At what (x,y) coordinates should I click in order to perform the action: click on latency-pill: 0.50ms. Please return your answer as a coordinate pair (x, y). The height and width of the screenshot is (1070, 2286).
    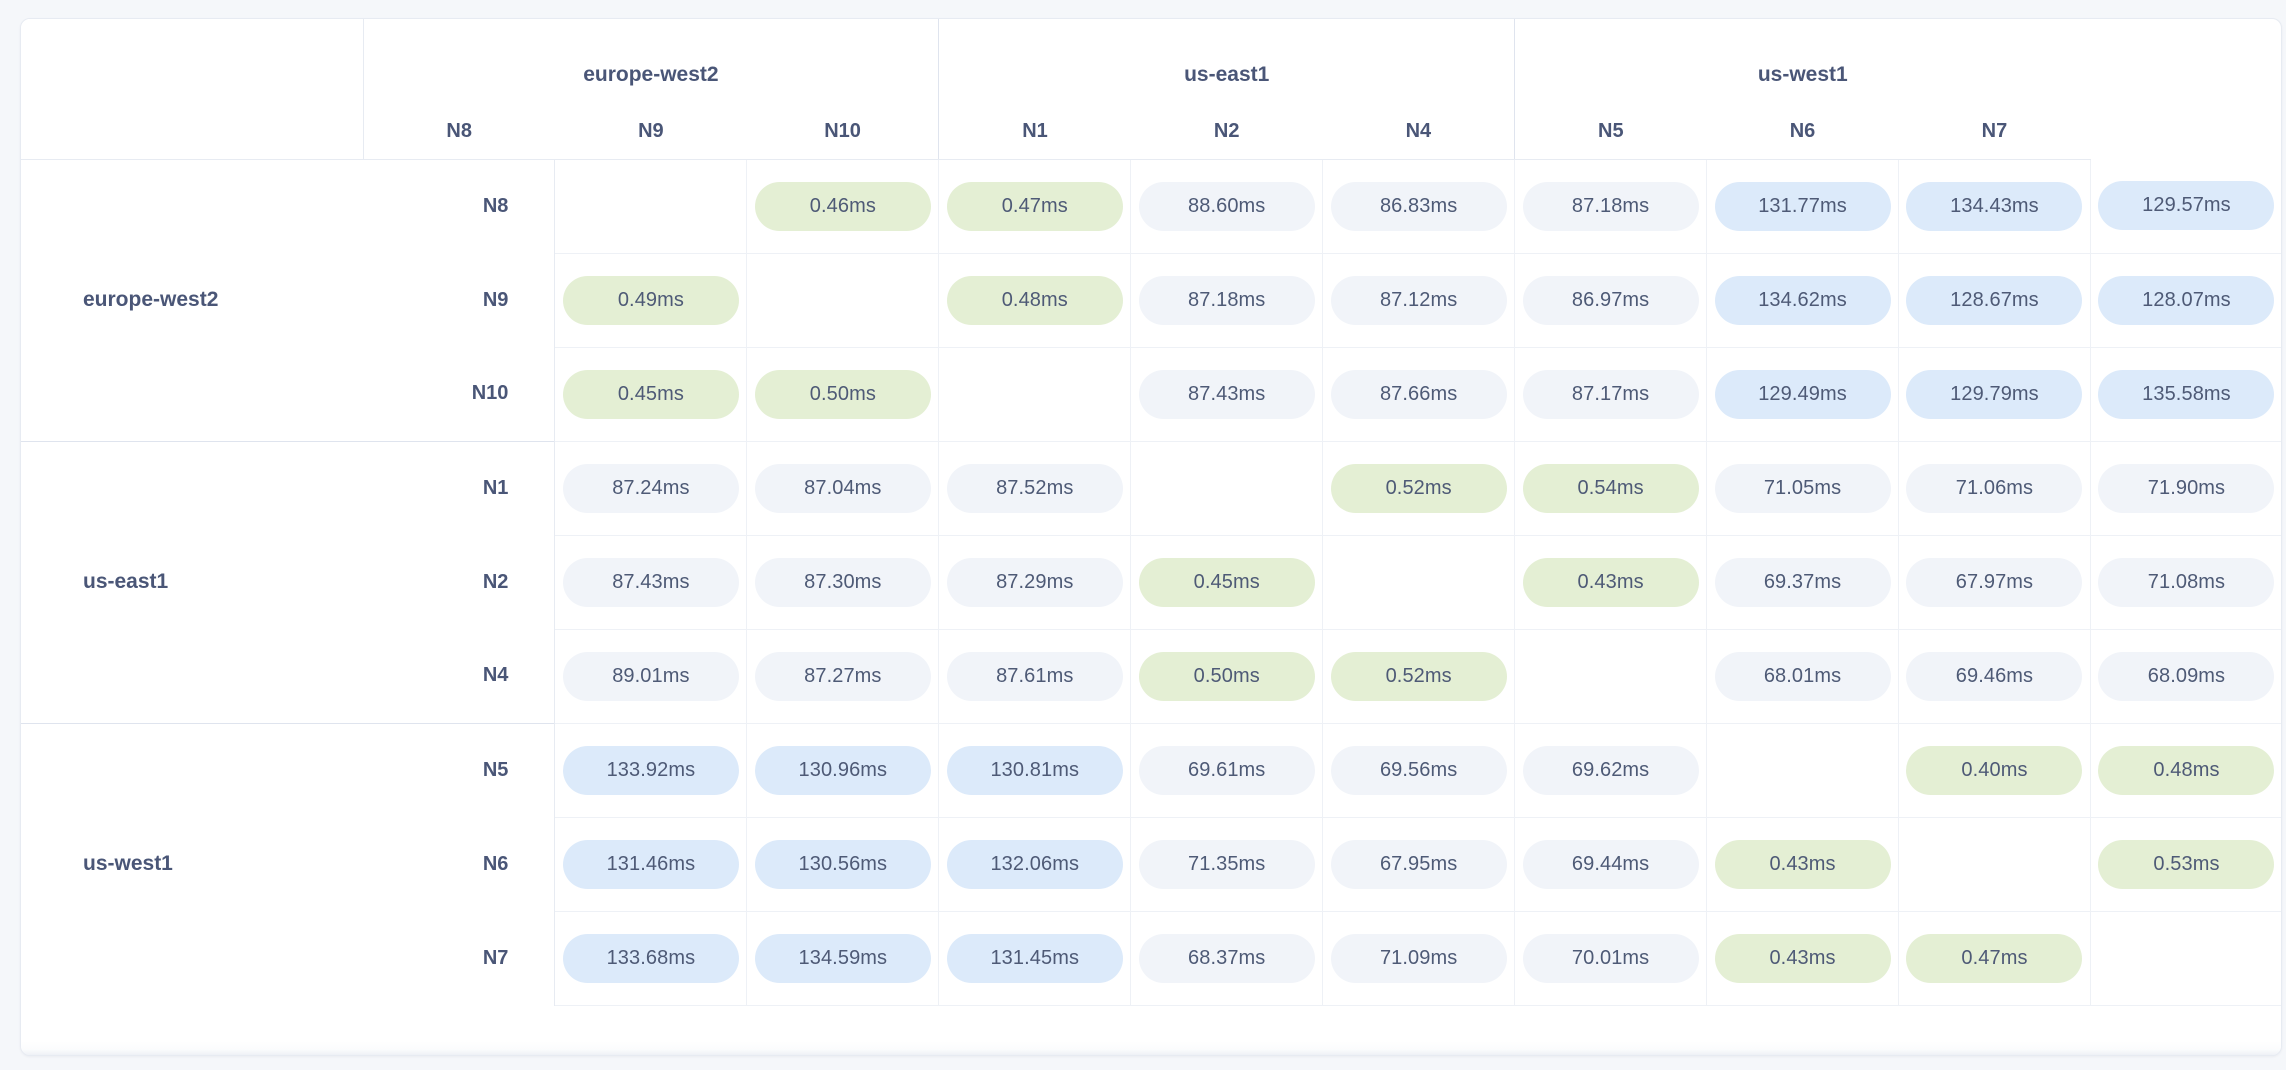
    Looking at the image, I should click on (842, 394).